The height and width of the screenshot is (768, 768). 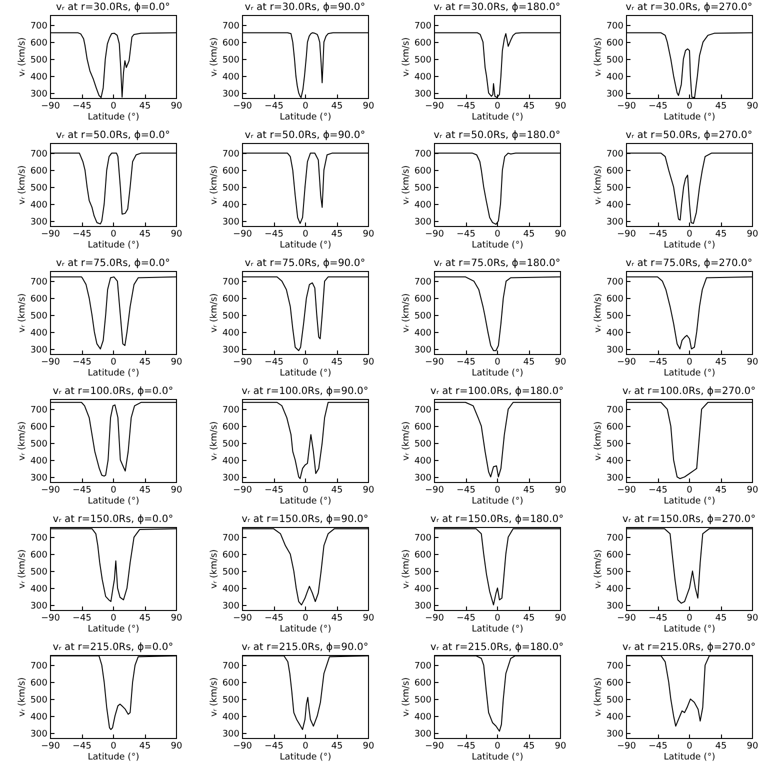 I want to click on chart-title: vᵣ at r=50.0Rs, ϕ=90.0°, so click(x=305, y=135).